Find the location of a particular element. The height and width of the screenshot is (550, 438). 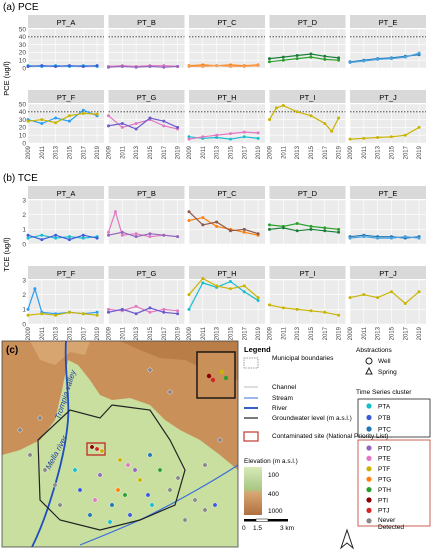

y-tick-label: 0 is located at coordinates (24, 324).